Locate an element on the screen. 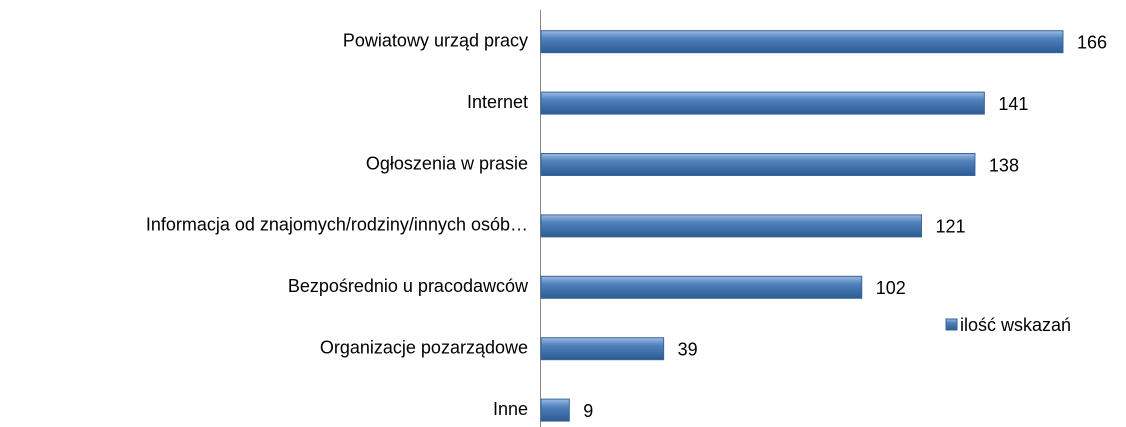 The image size is (1126, 427). legend-swatch is located at coordinates (951, 324).